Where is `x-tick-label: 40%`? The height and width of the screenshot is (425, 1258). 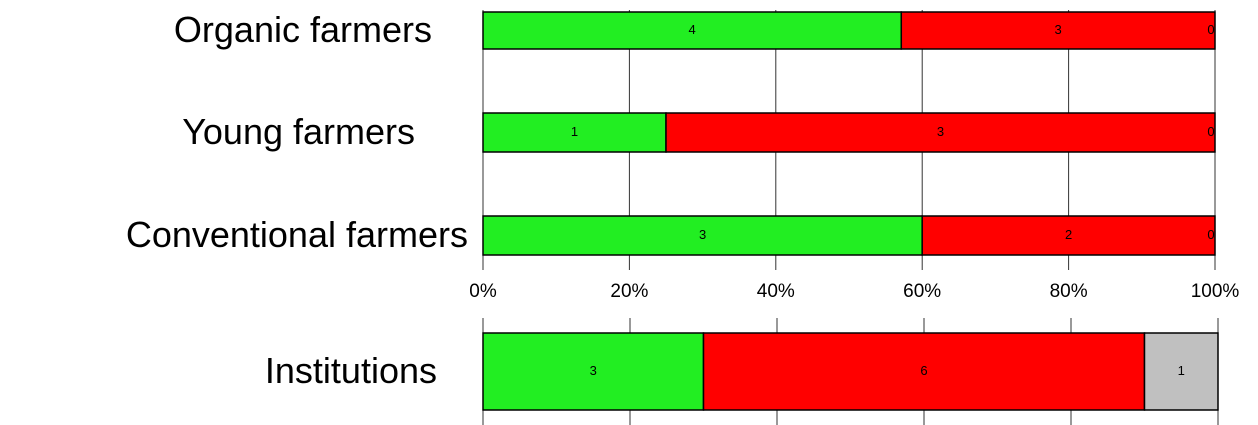 x-tick-label: 40% is located at coordinates (776, 291).